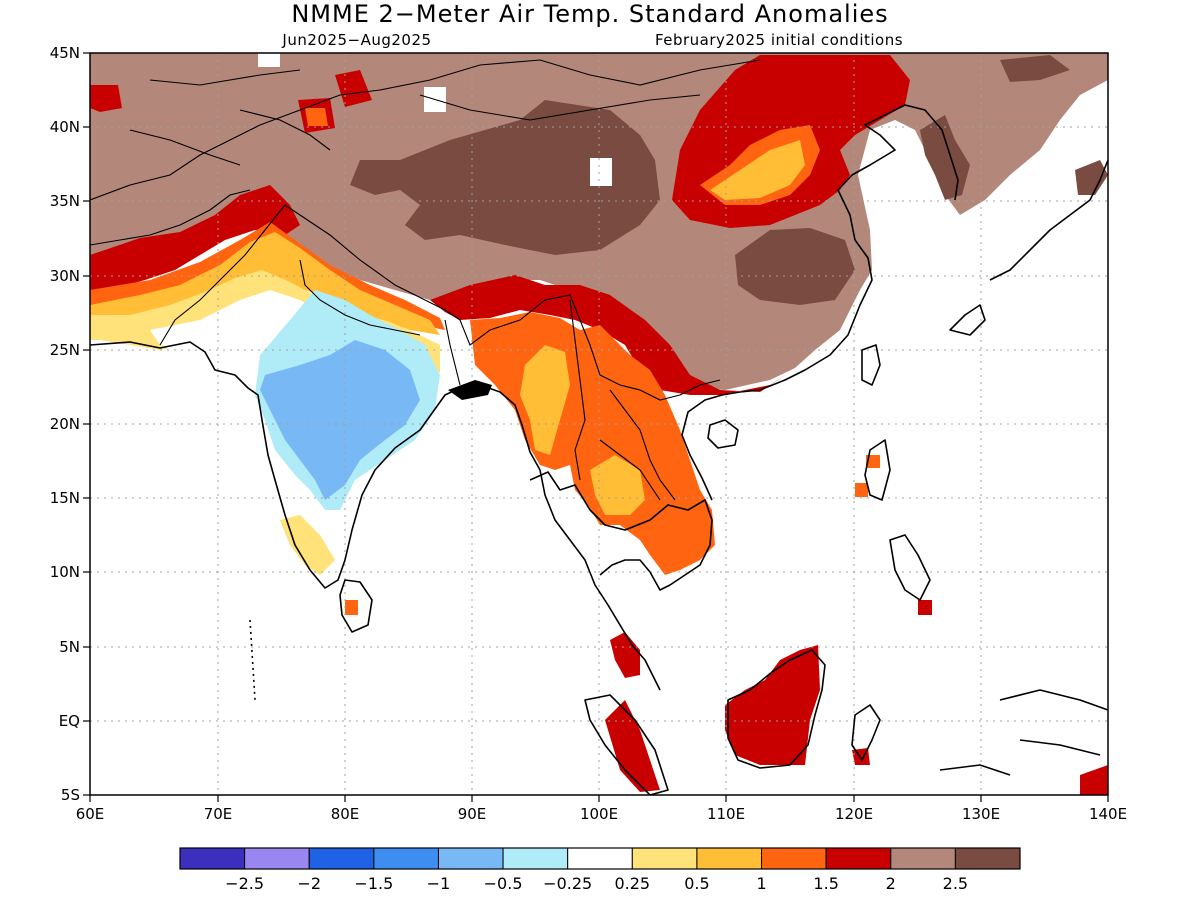 The image size is (1200, 900). I want to click on anomaly-region-2.5plus-central-china, so click(795, 266).